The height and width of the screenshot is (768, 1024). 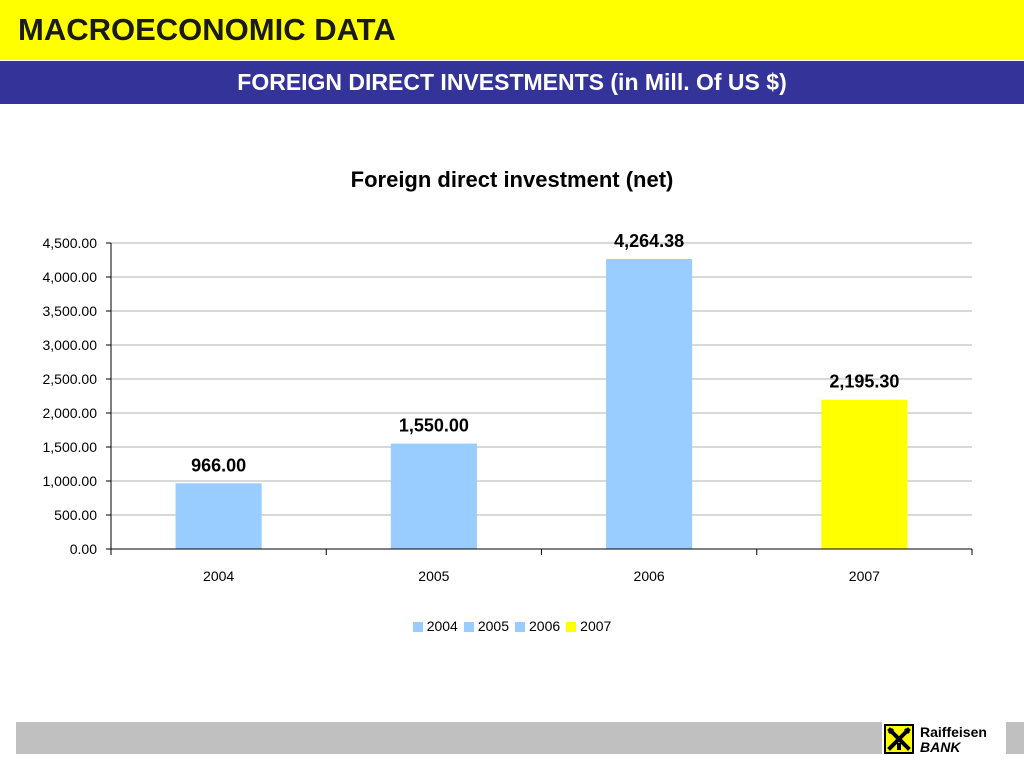 I want to click on x-tick-label: 2004, so click(x=218, y=576).